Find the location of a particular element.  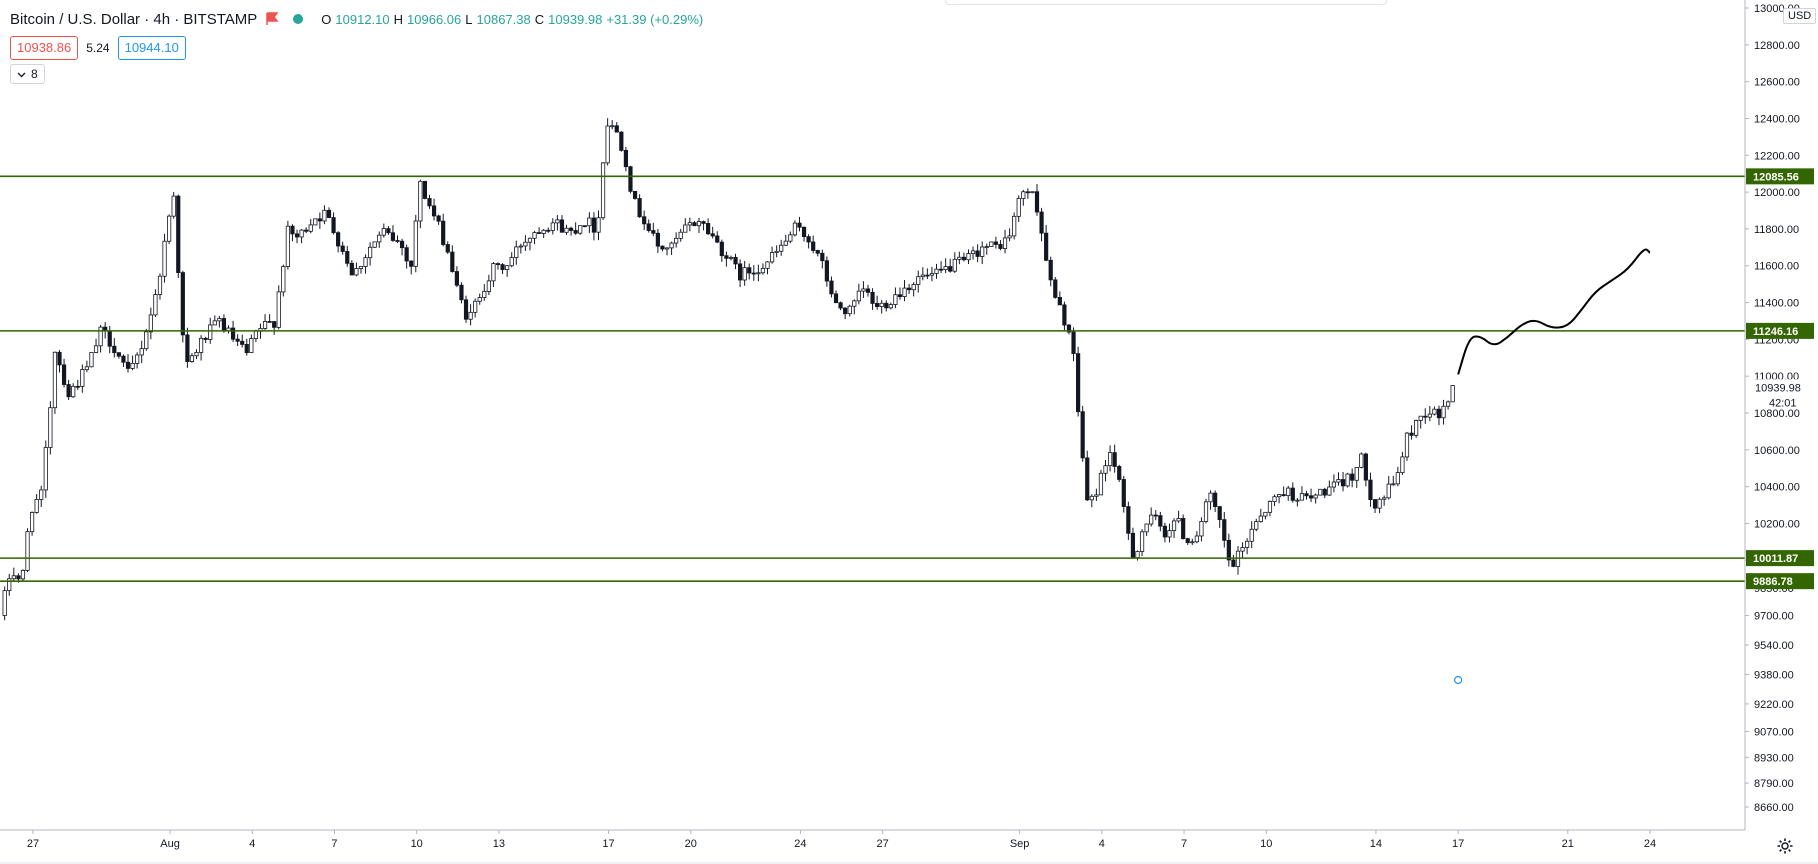

bid-button: 10938.86 is located at coordinates (44, 48).